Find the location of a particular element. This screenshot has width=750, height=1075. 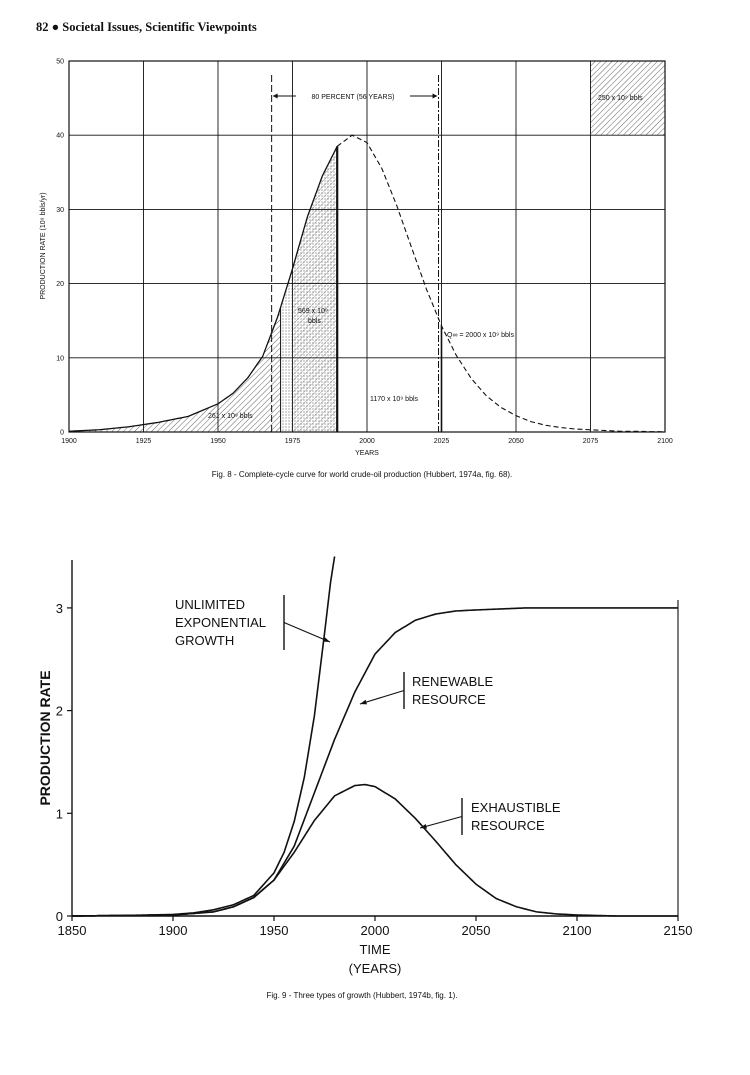

fig9-y-tick-label: 0 is located at coordinates (59, 916).